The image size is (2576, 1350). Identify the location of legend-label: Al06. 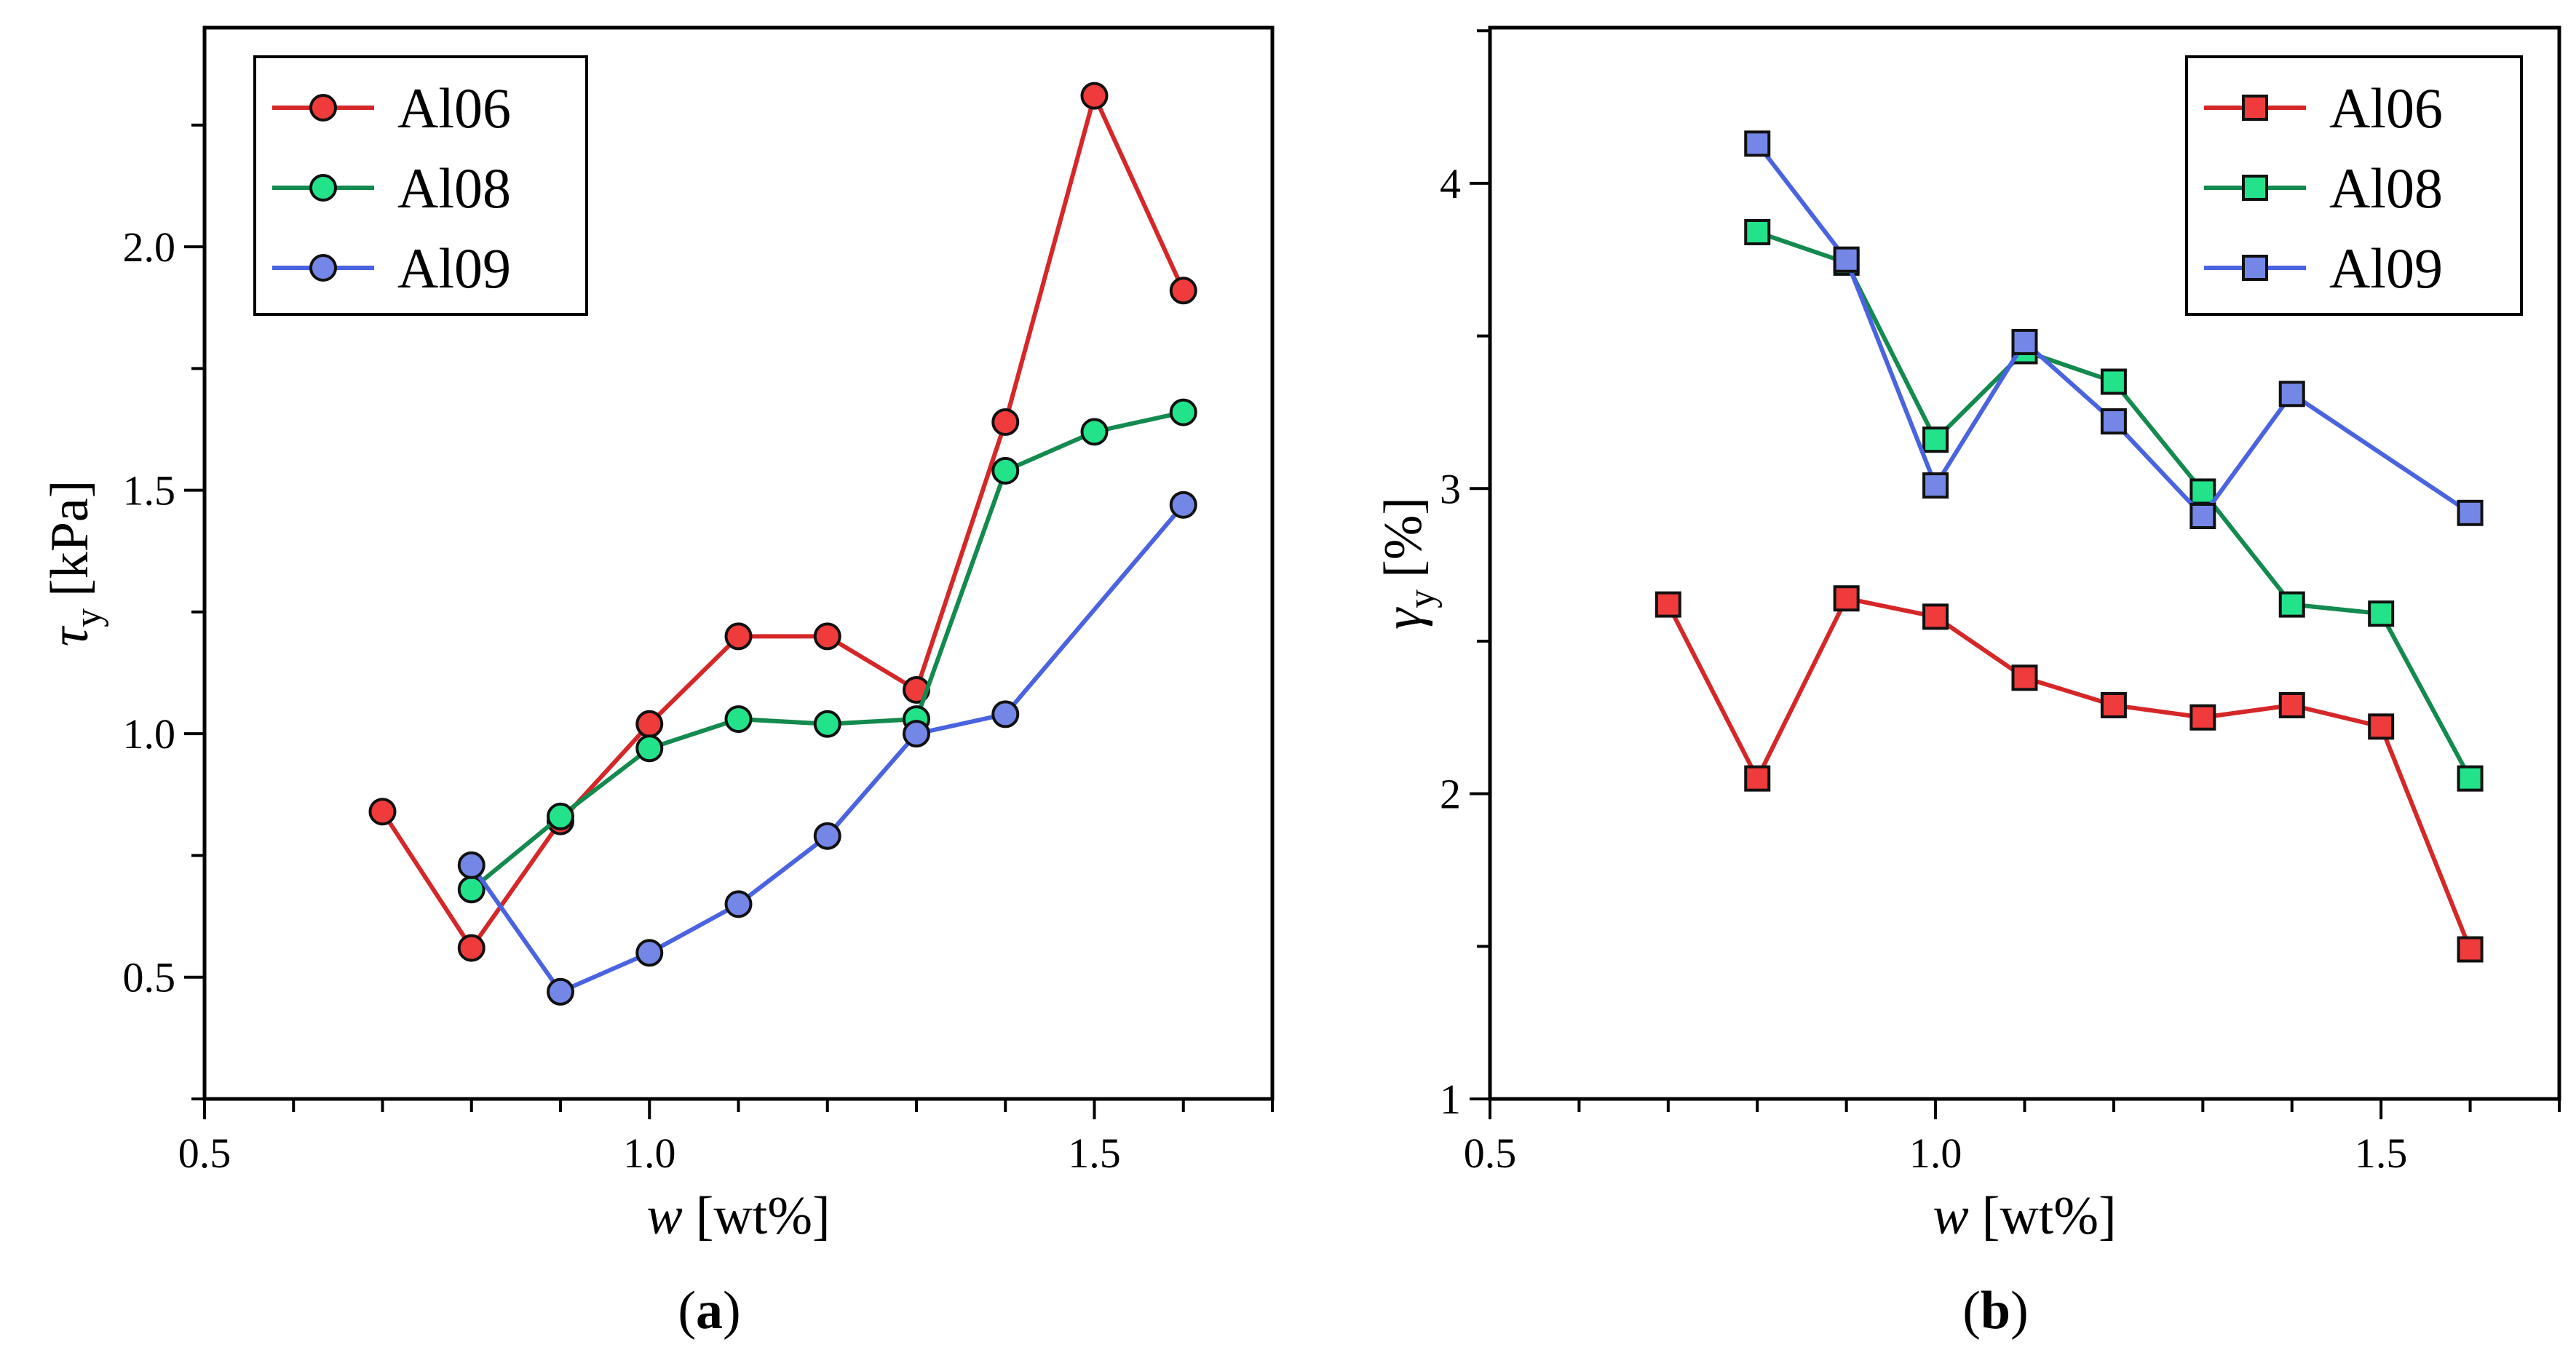
(2386, 108).